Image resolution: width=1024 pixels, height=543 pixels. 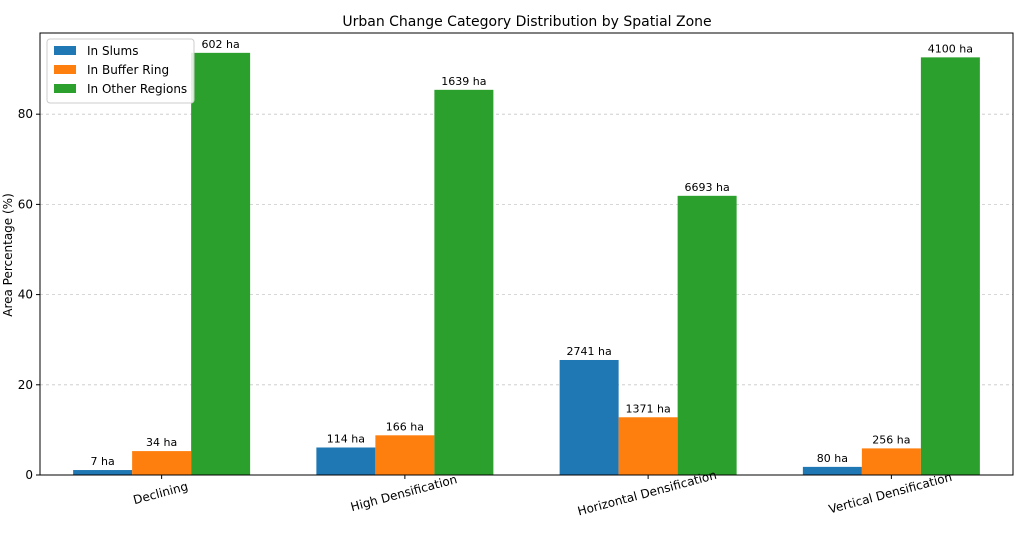 What do you see at coordinates (25, 295) in the screenshot?
I see `y-tick-label: 40` at bounding box center [25, 295].